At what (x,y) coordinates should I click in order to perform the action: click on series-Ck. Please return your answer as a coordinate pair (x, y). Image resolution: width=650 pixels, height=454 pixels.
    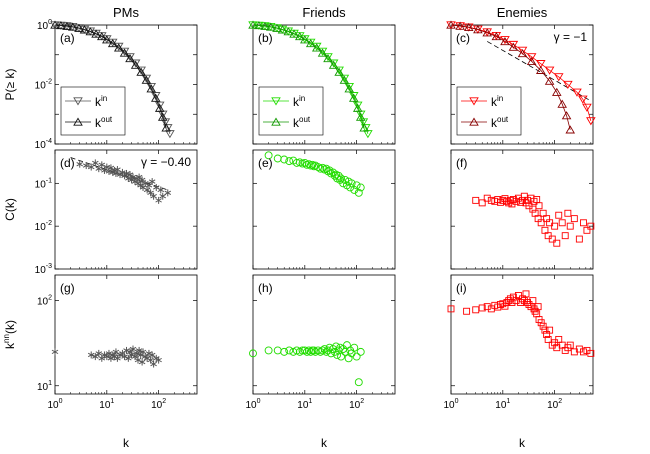
    Looking at the image, I should click on (124, 181).